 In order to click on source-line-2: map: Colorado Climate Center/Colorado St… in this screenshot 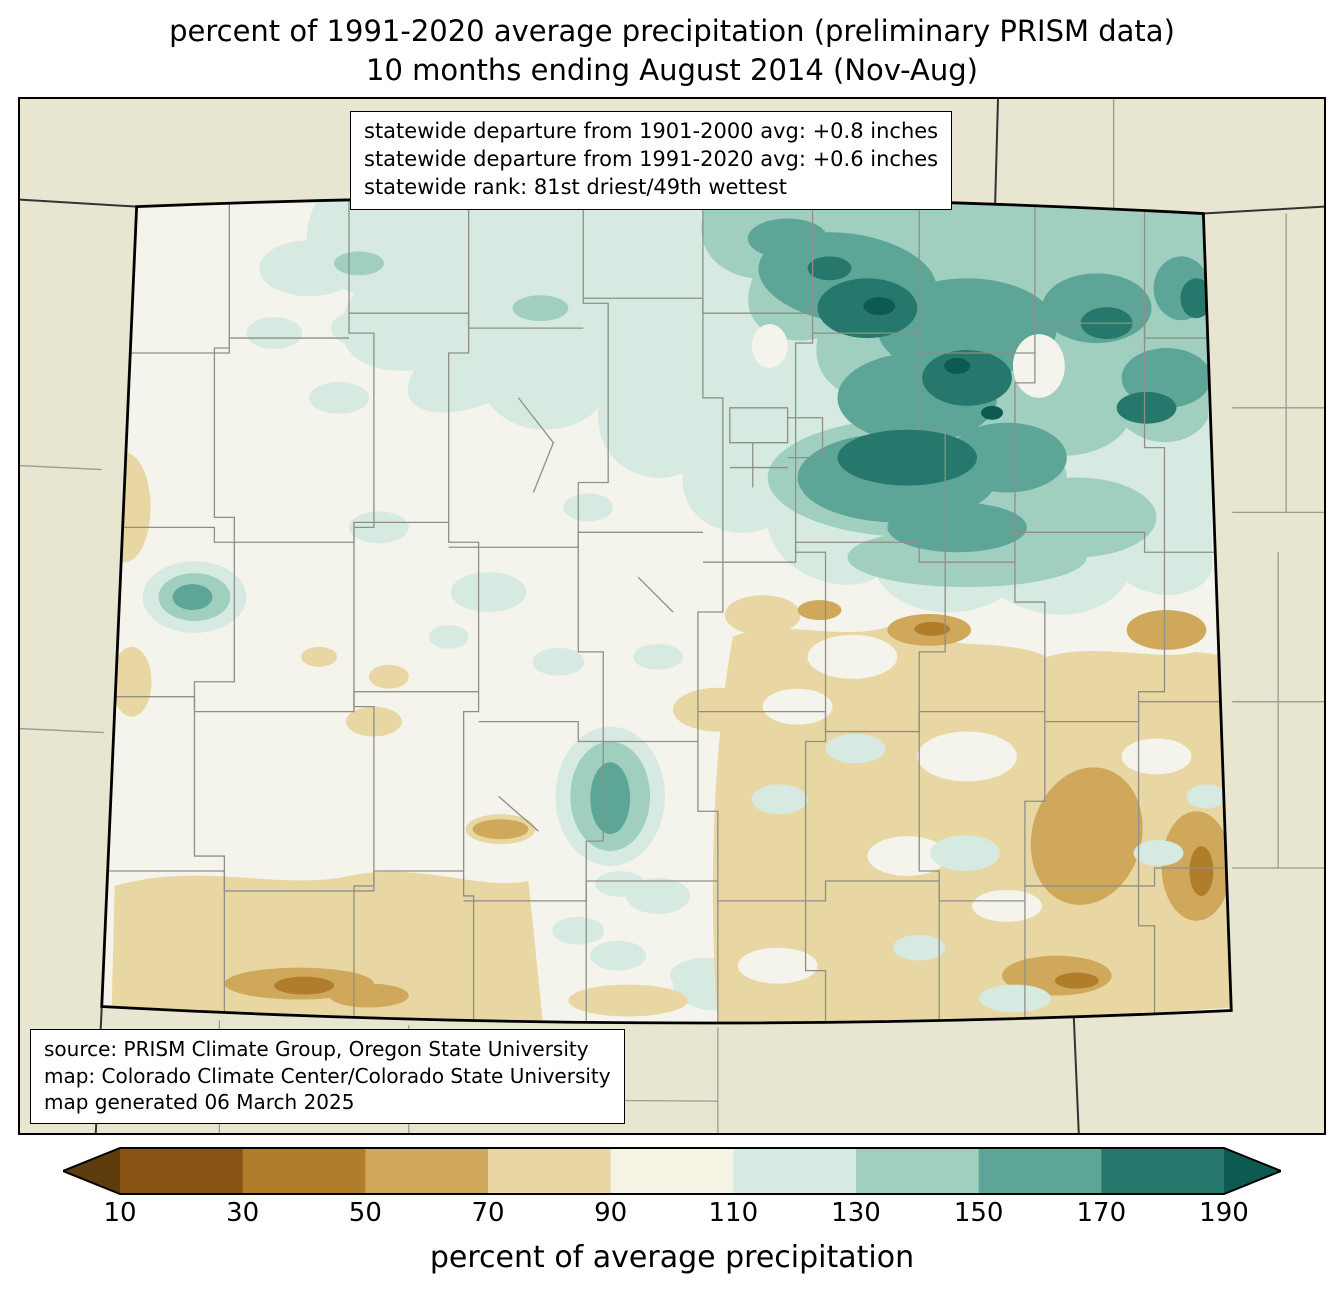, I will do `click(327, 1075)`.